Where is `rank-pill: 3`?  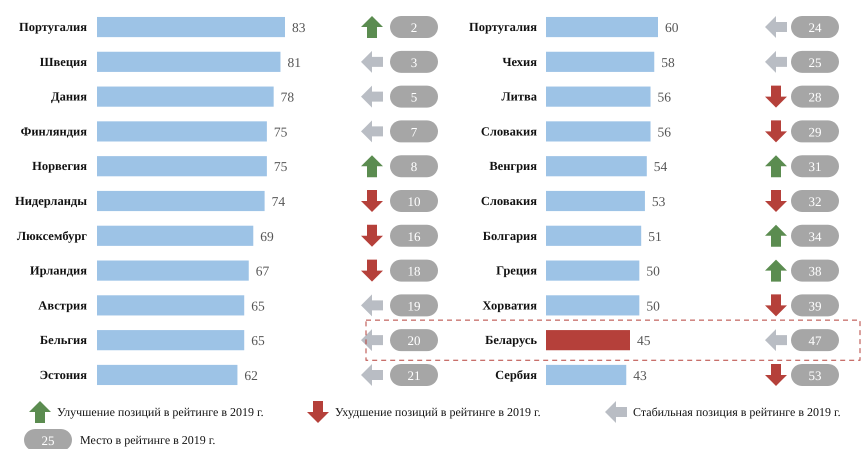 rank-pill: 3 is located at coordinates (414, 61).